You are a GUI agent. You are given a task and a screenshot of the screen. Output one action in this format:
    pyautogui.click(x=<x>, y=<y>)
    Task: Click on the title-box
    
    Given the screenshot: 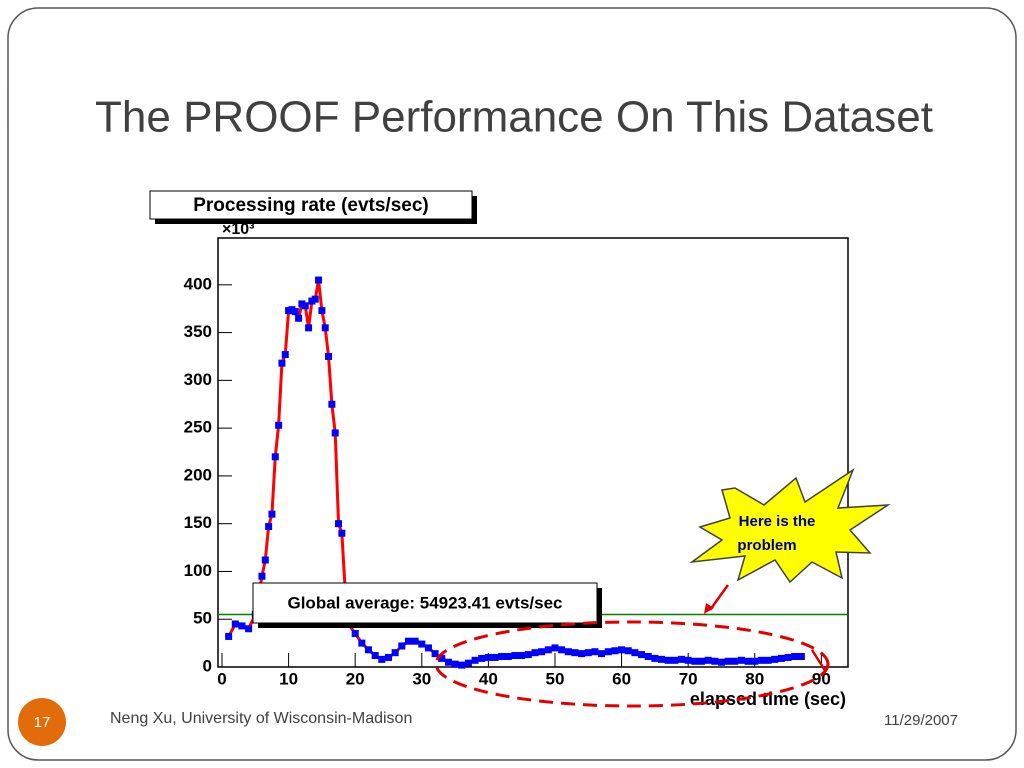 What is the action you would take?
    pyautogui.click(x=311, y=205)
    